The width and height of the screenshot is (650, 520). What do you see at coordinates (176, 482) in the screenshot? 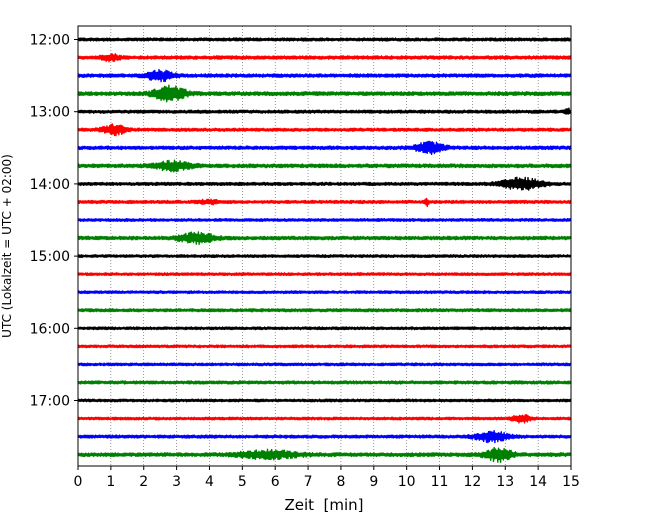
I see `x-tick-label: 3` at bounding box center [176, 482].